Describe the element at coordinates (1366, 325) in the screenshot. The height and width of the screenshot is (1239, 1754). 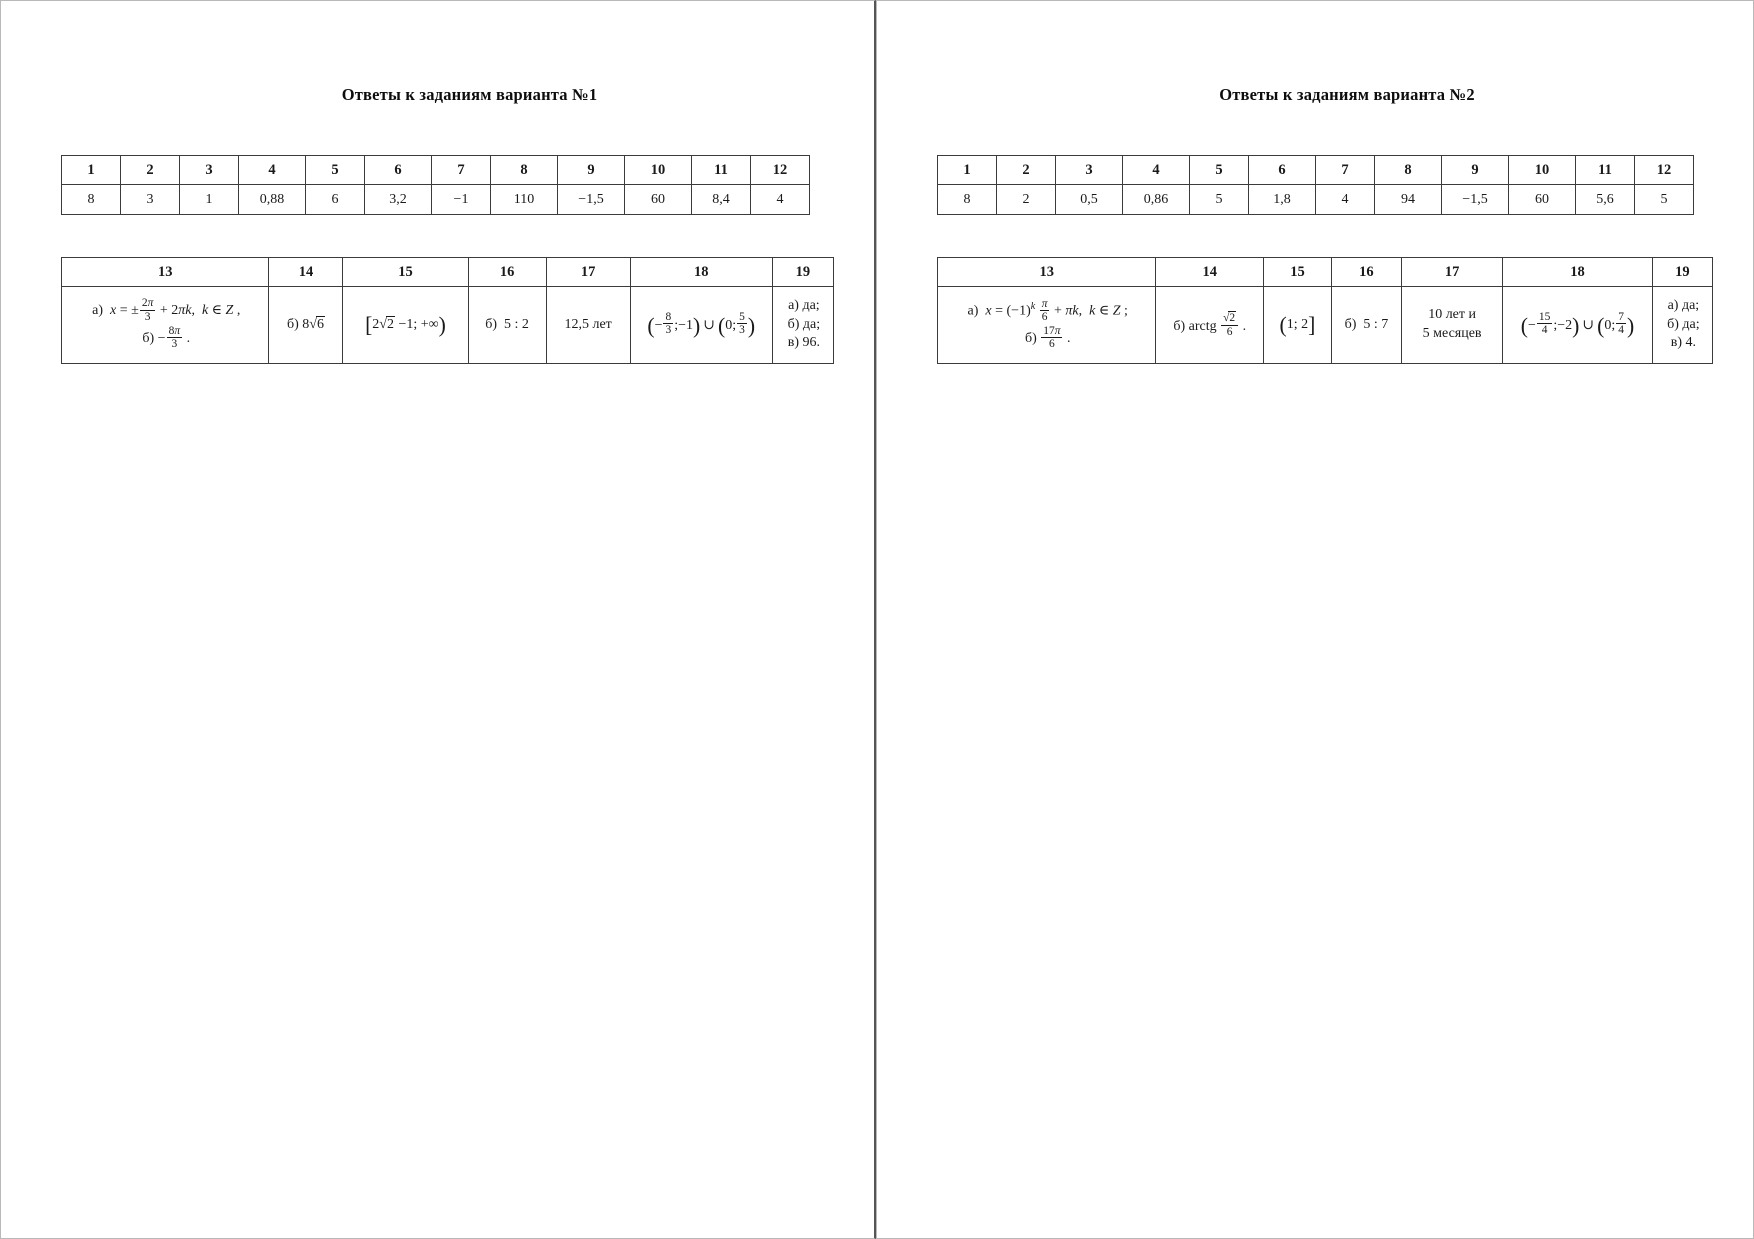
I see `answer-cell-16: б) 5 : 7` at that location.